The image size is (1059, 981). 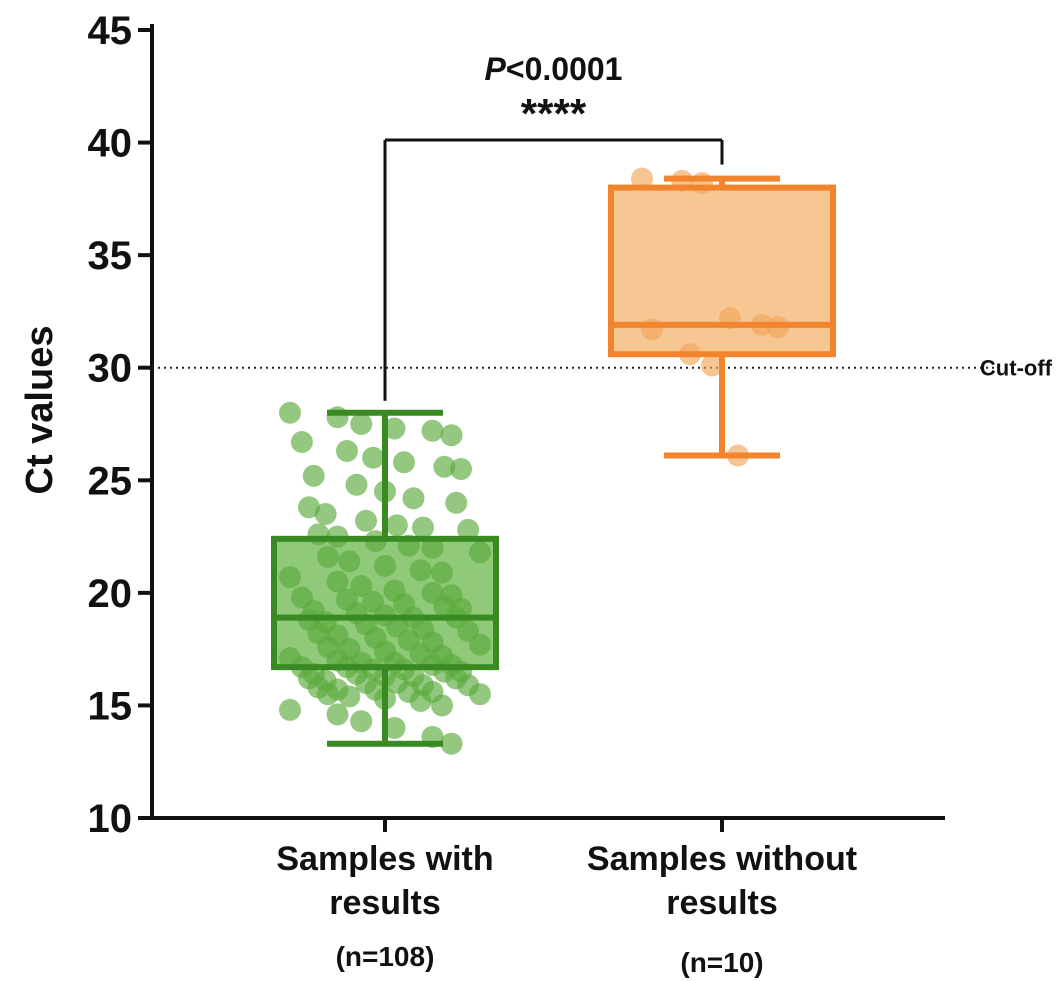 I want to click on y-tick-label: 20, so click(x=110, y=594).